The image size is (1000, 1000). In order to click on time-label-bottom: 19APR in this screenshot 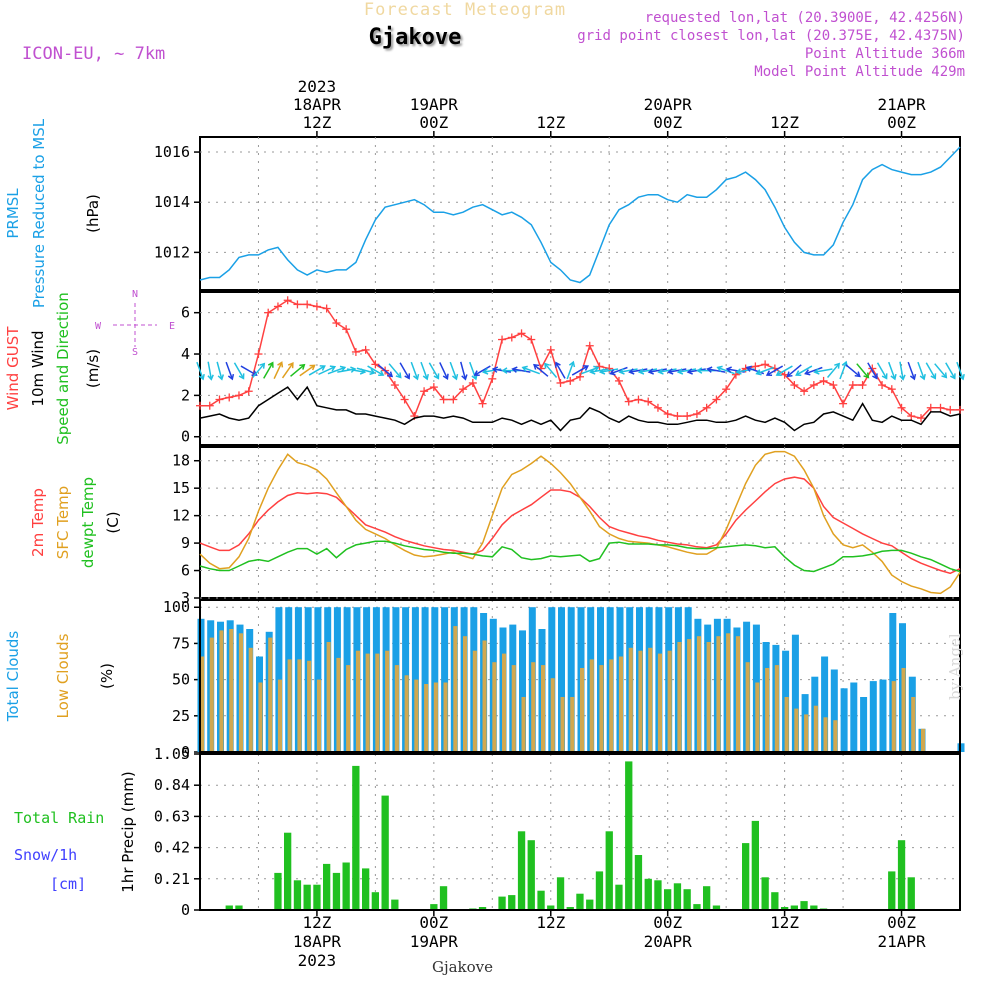, I will do `click(434, 941)`.